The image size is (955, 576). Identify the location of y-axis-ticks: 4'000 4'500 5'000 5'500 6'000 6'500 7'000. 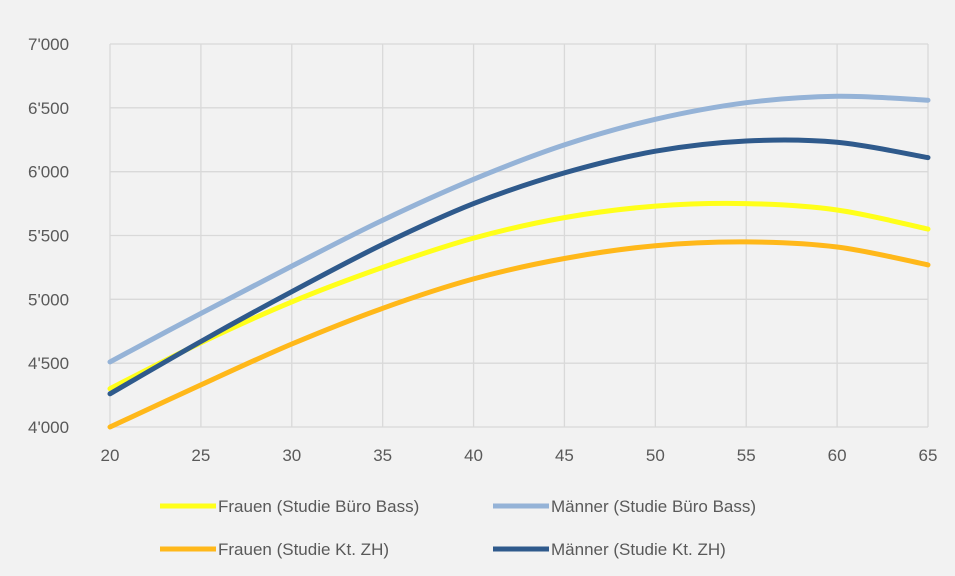
(48, 236).